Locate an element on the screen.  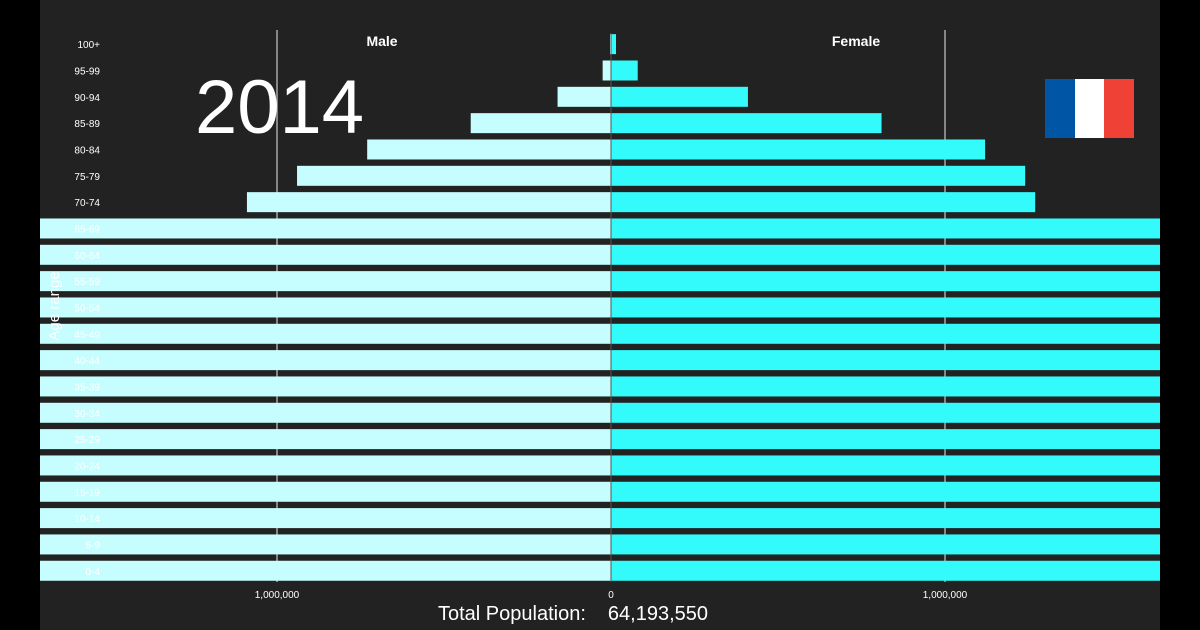
flag-stripe-blue is located at coordinates (1060, 108).